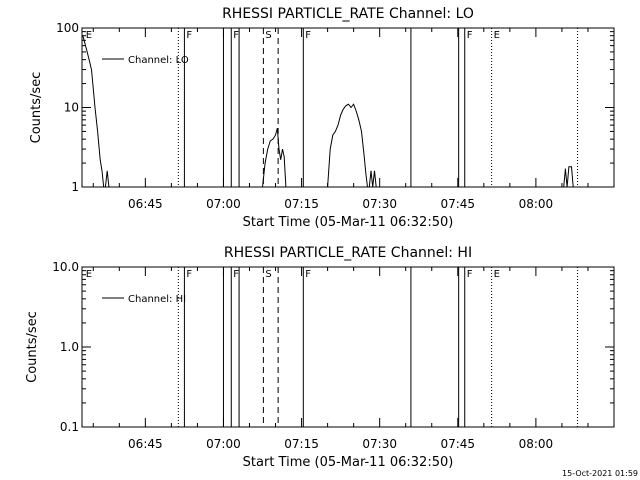 This screenshot has height=480, width=640. I want to click on y-tick-label: 1, so click(75, 187).